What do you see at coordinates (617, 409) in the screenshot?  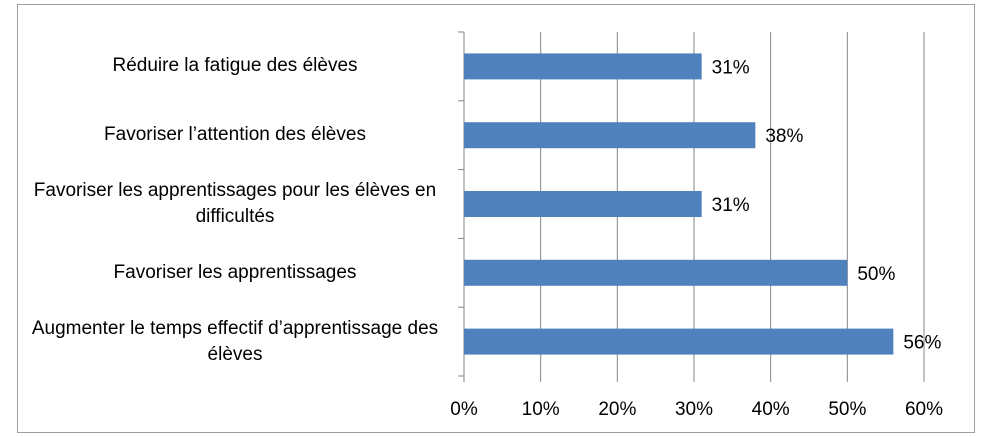 I see `x-tick-label: 20%` at bounding box center [617, 409].